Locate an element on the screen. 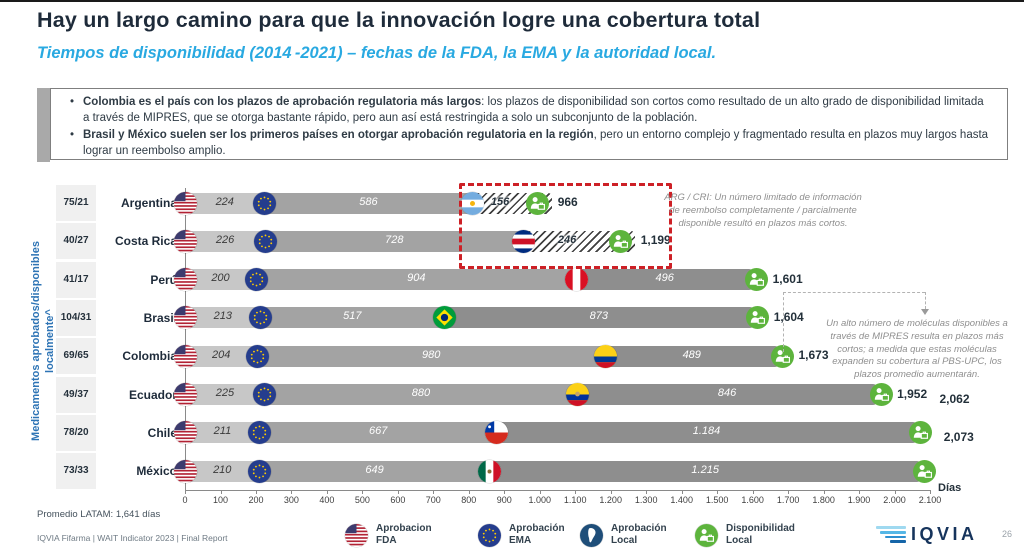 Image resolution: width=1024 pixels, height=559 pixels. legend-item-local-approval: Aprobación Local is located at coordinates (623, 535).